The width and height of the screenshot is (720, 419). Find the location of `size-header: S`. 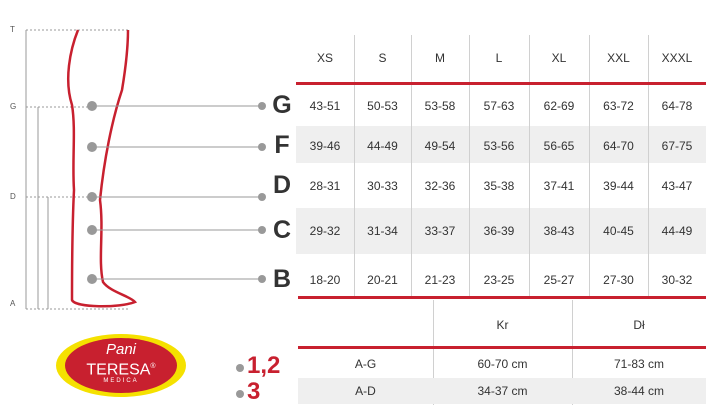

size-header: S is located at coordinates (382, 58).